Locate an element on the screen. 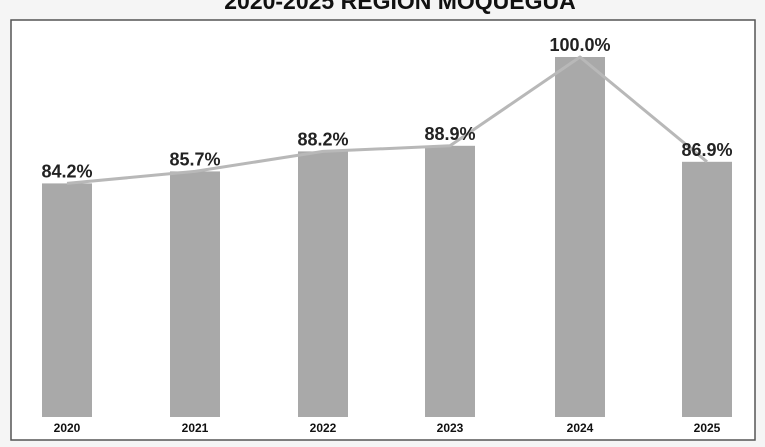 The image size is (765, 447). bar-2022 is located at coordinates (323, 284).